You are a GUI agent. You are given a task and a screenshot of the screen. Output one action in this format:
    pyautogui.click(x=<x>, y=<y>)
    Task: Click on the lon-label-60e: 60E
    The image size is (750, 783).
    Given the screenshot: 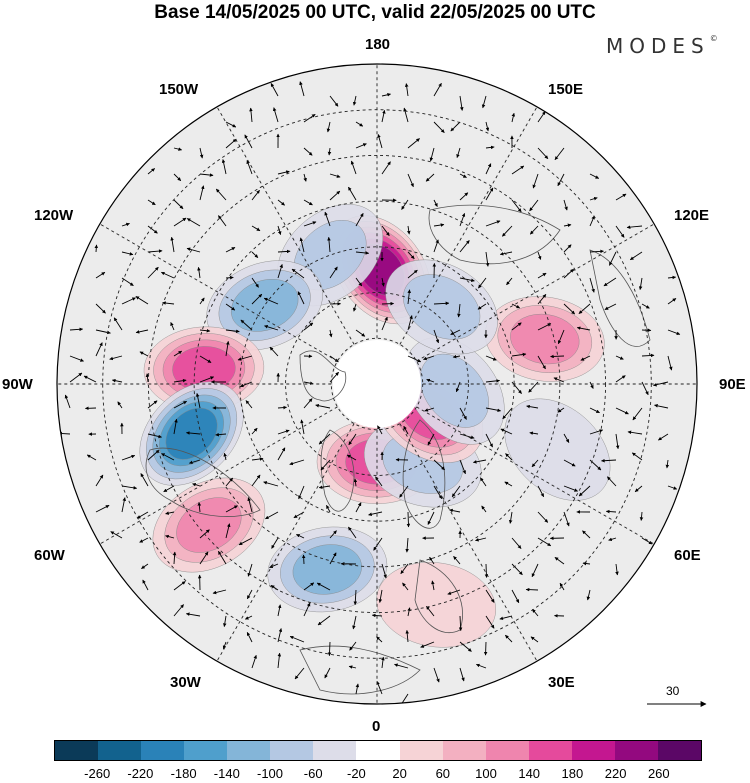 What is the action you would take?
    pyautogui.click(x=687, y=555)
    